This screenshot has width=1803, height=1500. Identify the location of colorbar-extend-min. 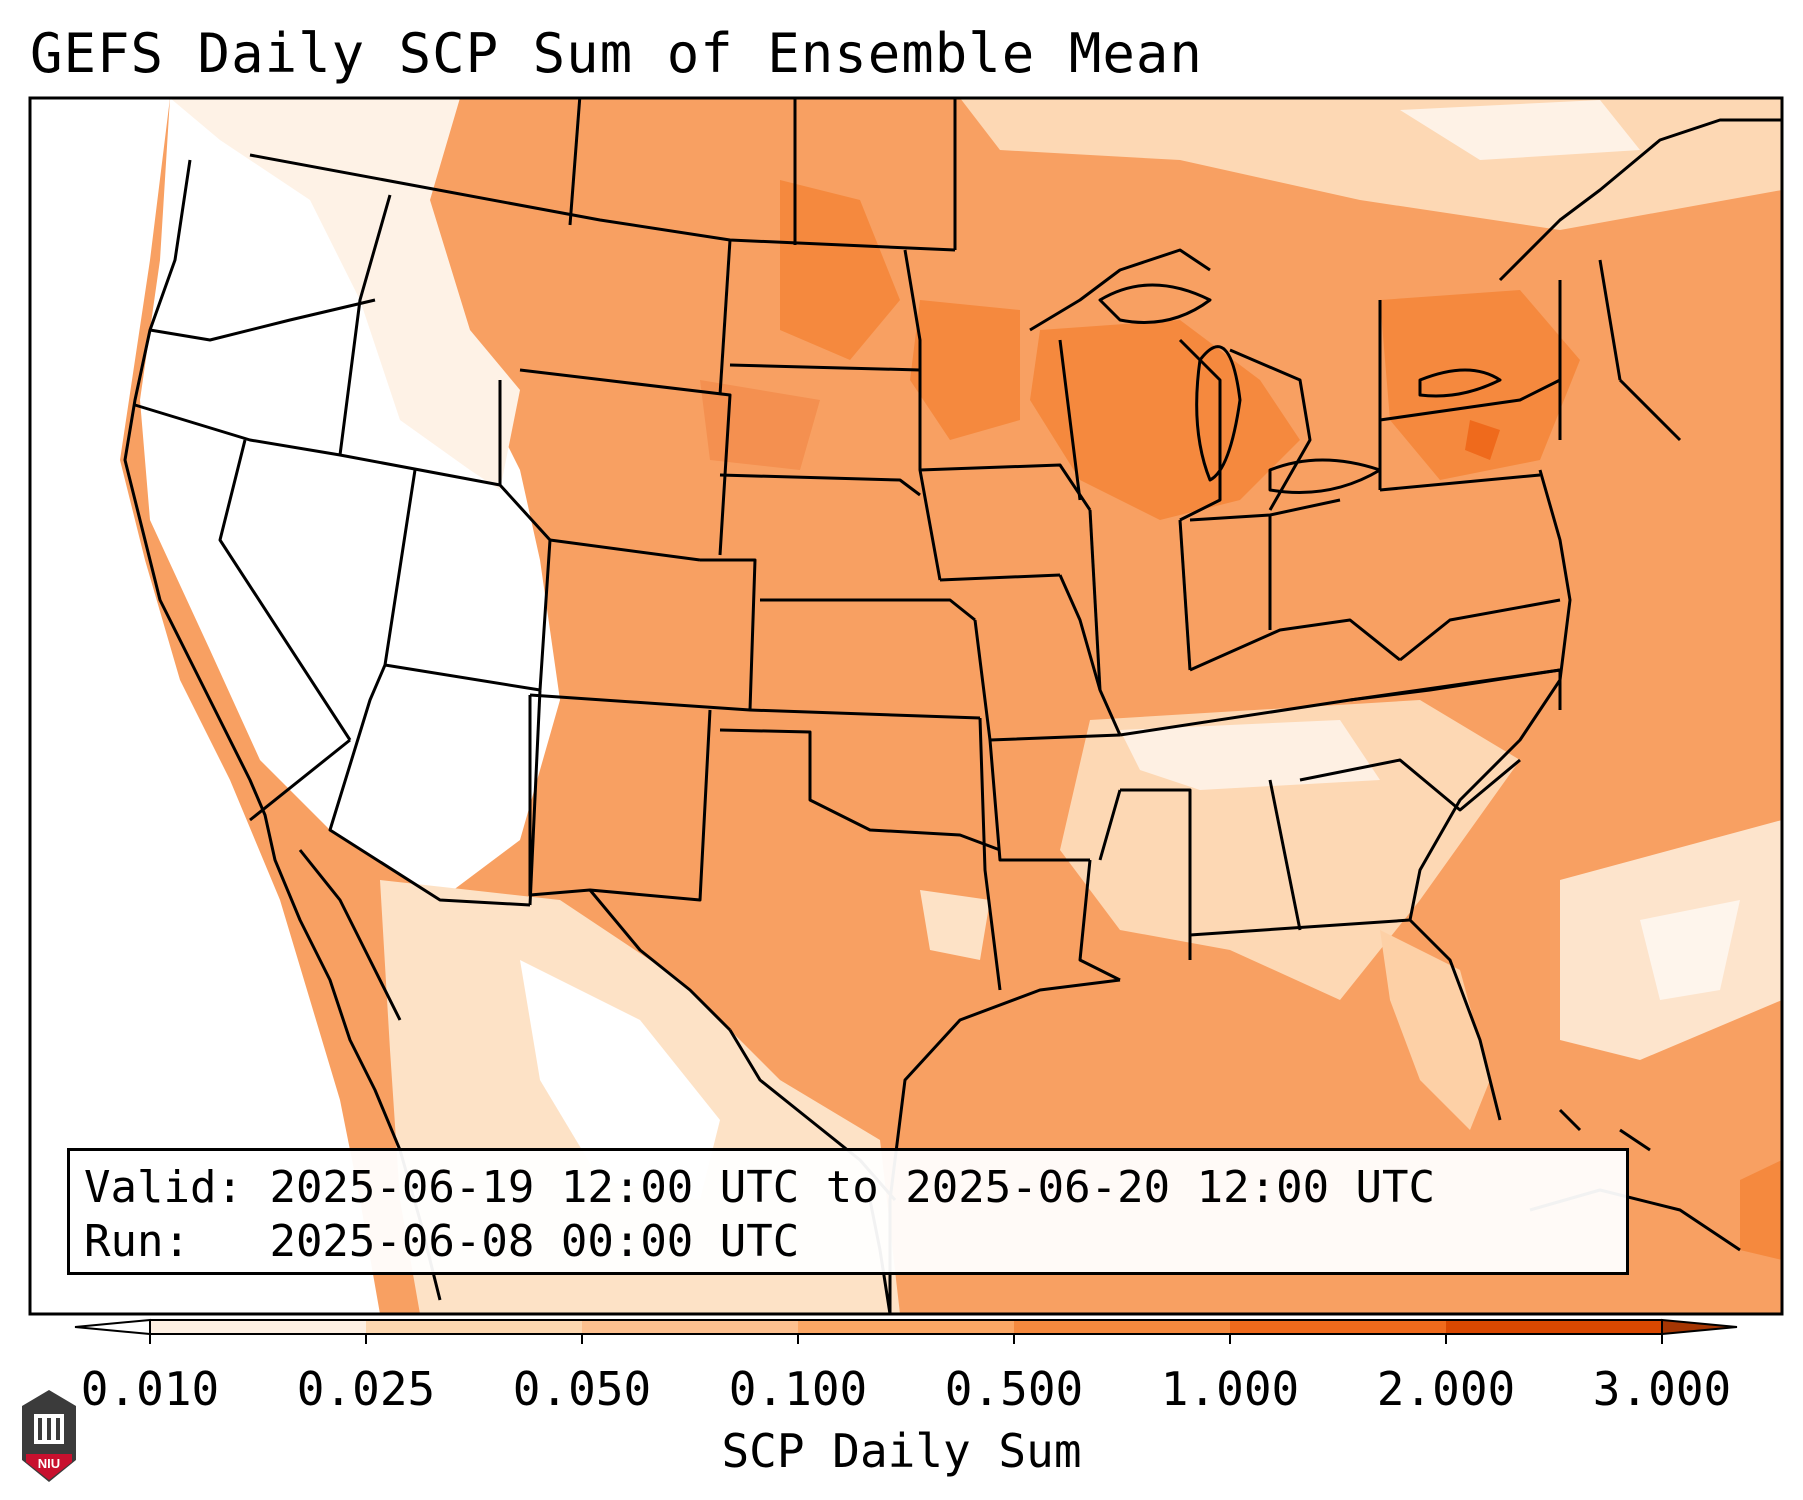
(112, 1327).